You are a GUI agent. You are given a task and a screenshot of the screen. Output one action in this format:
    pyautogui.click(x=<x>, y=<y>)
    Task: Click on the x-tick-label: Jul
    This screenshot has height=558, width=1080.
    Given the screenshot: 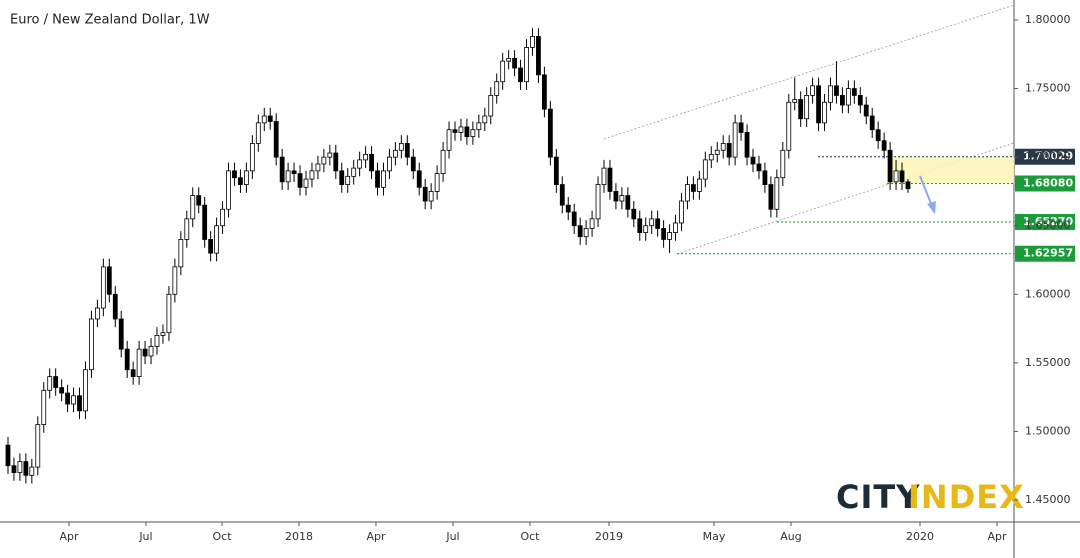 What is the action you would take?
    pyautogui.click(x=145, y=536)
    